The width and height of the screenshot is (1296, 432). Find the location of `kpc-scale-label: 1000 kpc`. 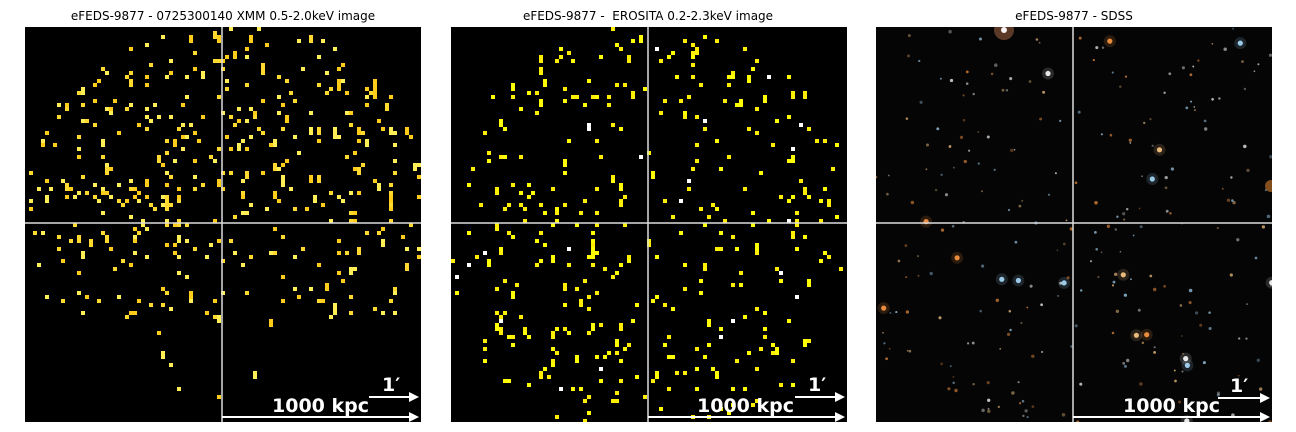

kpc-scale-label: 1000 kpc is located at coordinates (745, 406).